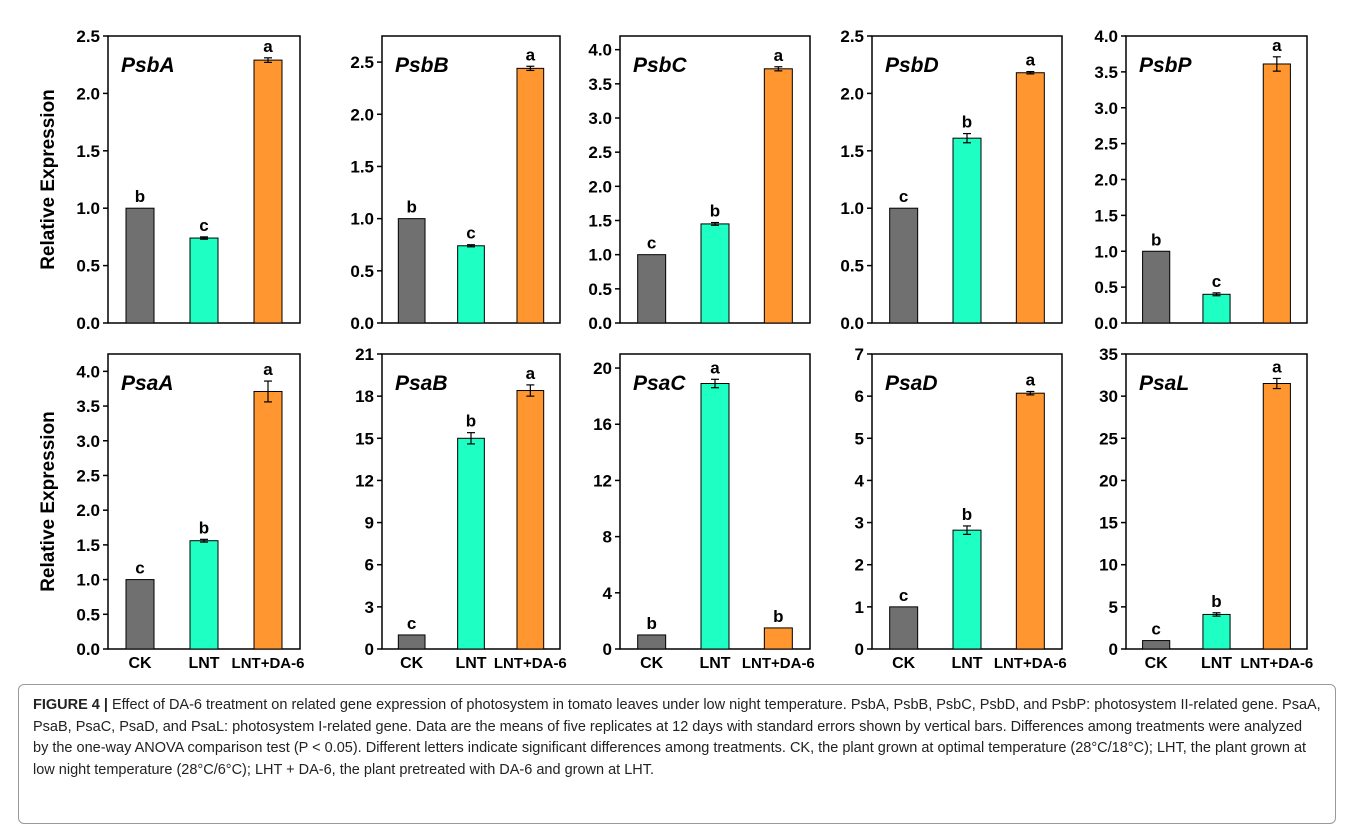  What do you see at coordinates (364, 480) in the screenshot?
I see `panel-psab-ytick-label: 12` at bounding box center [364, 480].